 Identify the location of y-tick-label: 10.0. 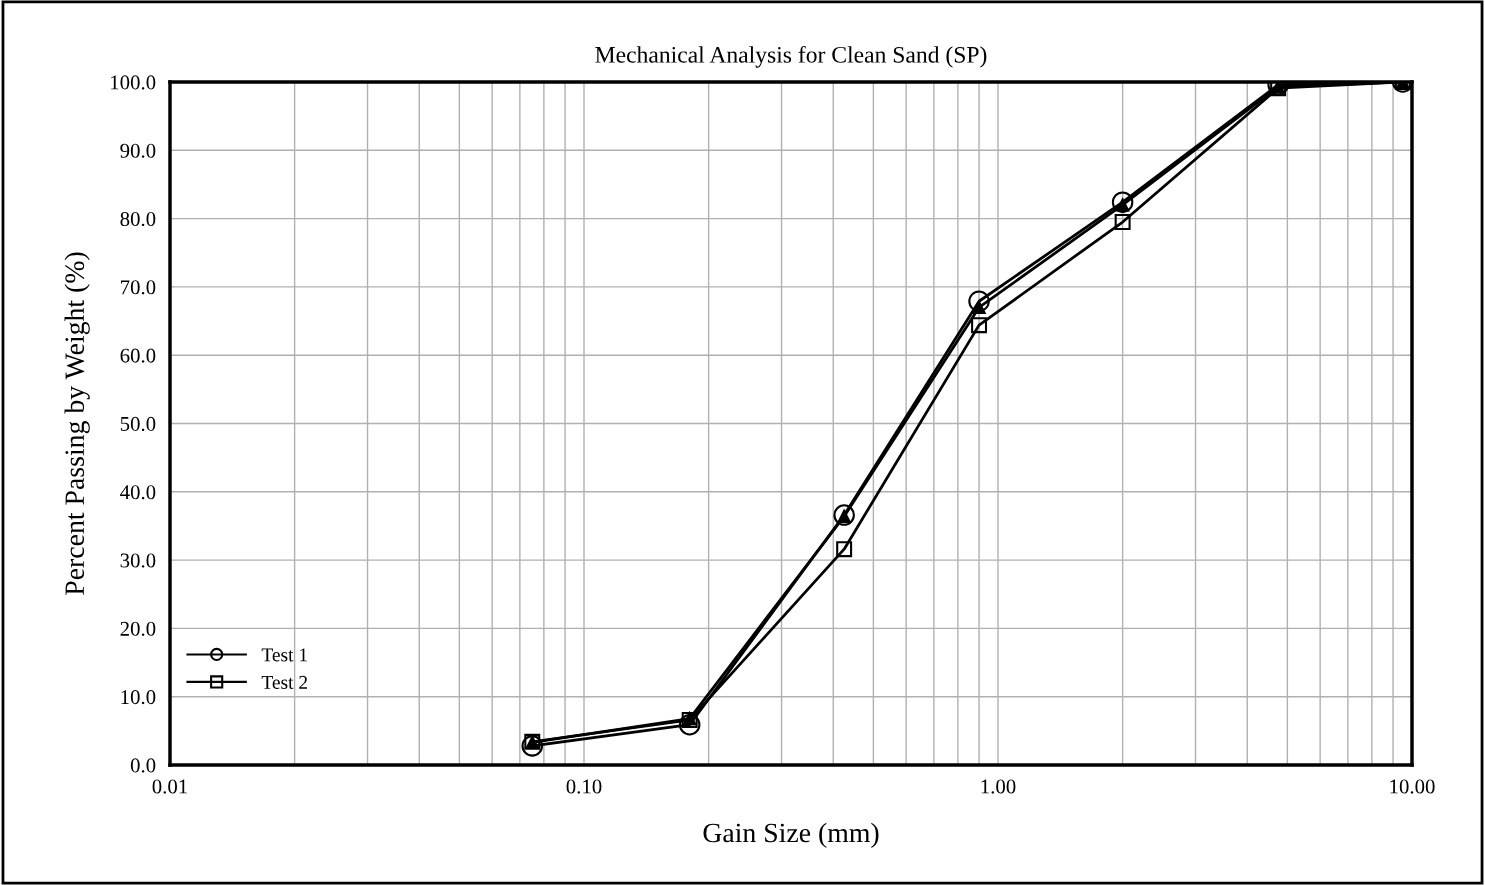
(138, 697).